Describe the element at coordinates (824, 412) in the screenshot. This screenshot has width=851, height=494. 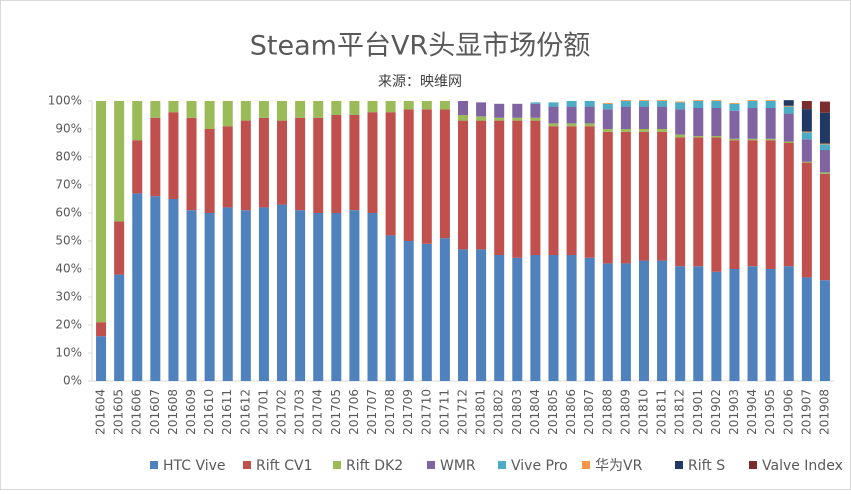
I see `x-tick-label: 201908` at that location.